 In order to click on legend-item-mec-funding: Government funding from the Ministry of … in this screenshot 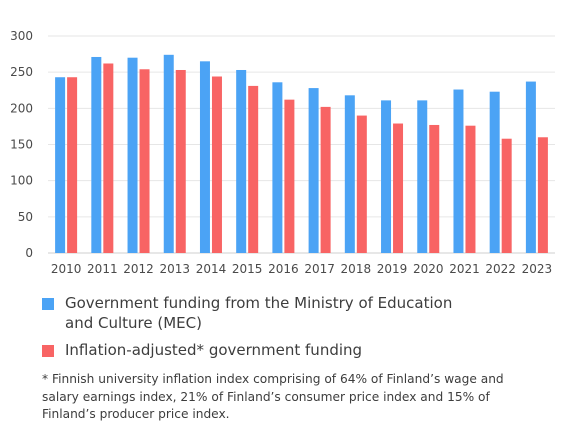, I will do `click(292, 313)`.